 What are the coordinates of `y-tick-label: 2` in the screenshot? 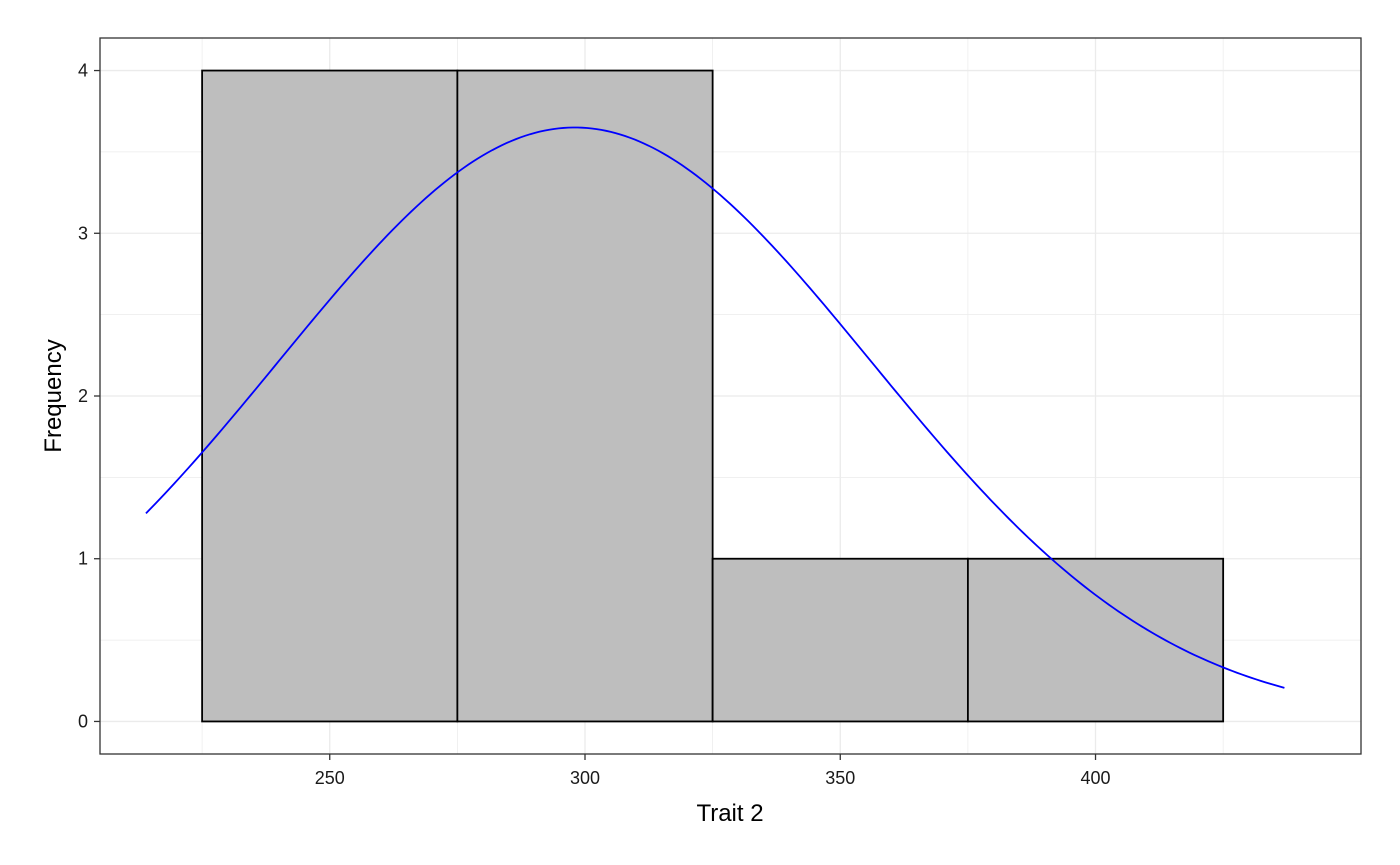 It's located at (83, 396).